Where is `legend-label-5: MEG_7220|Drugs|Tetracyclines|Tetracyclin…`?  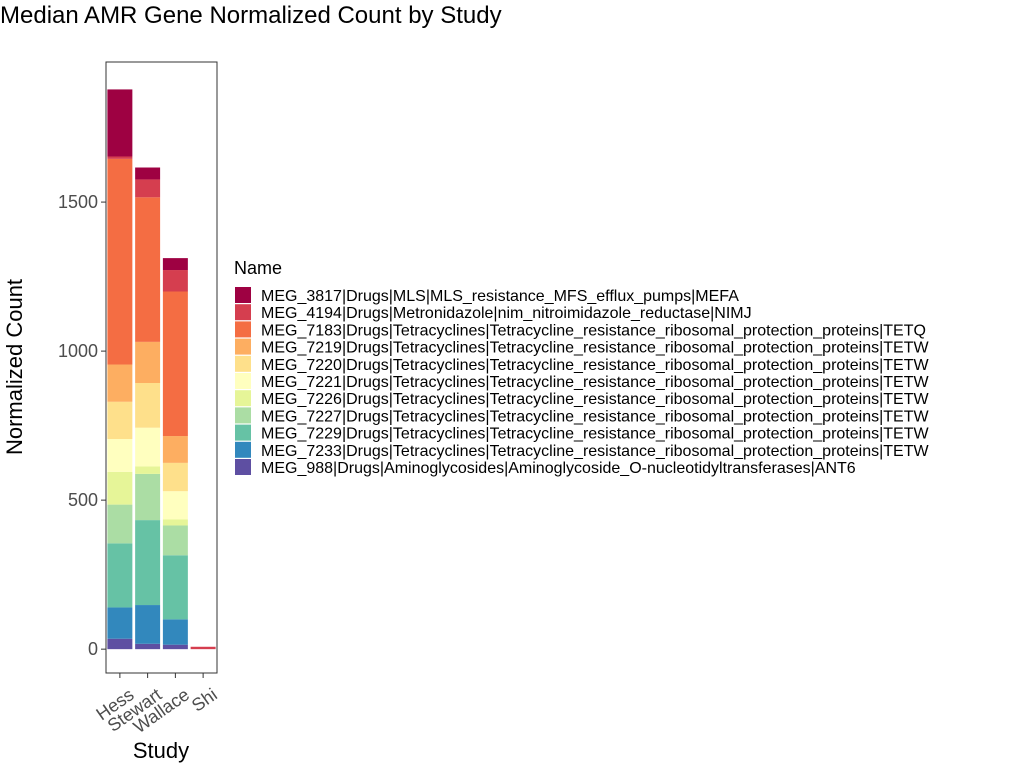
legend-label-5: MEG_7220|Drugs|Tetracyclines|Tetracyclin… is located at coordinates (595, 365).